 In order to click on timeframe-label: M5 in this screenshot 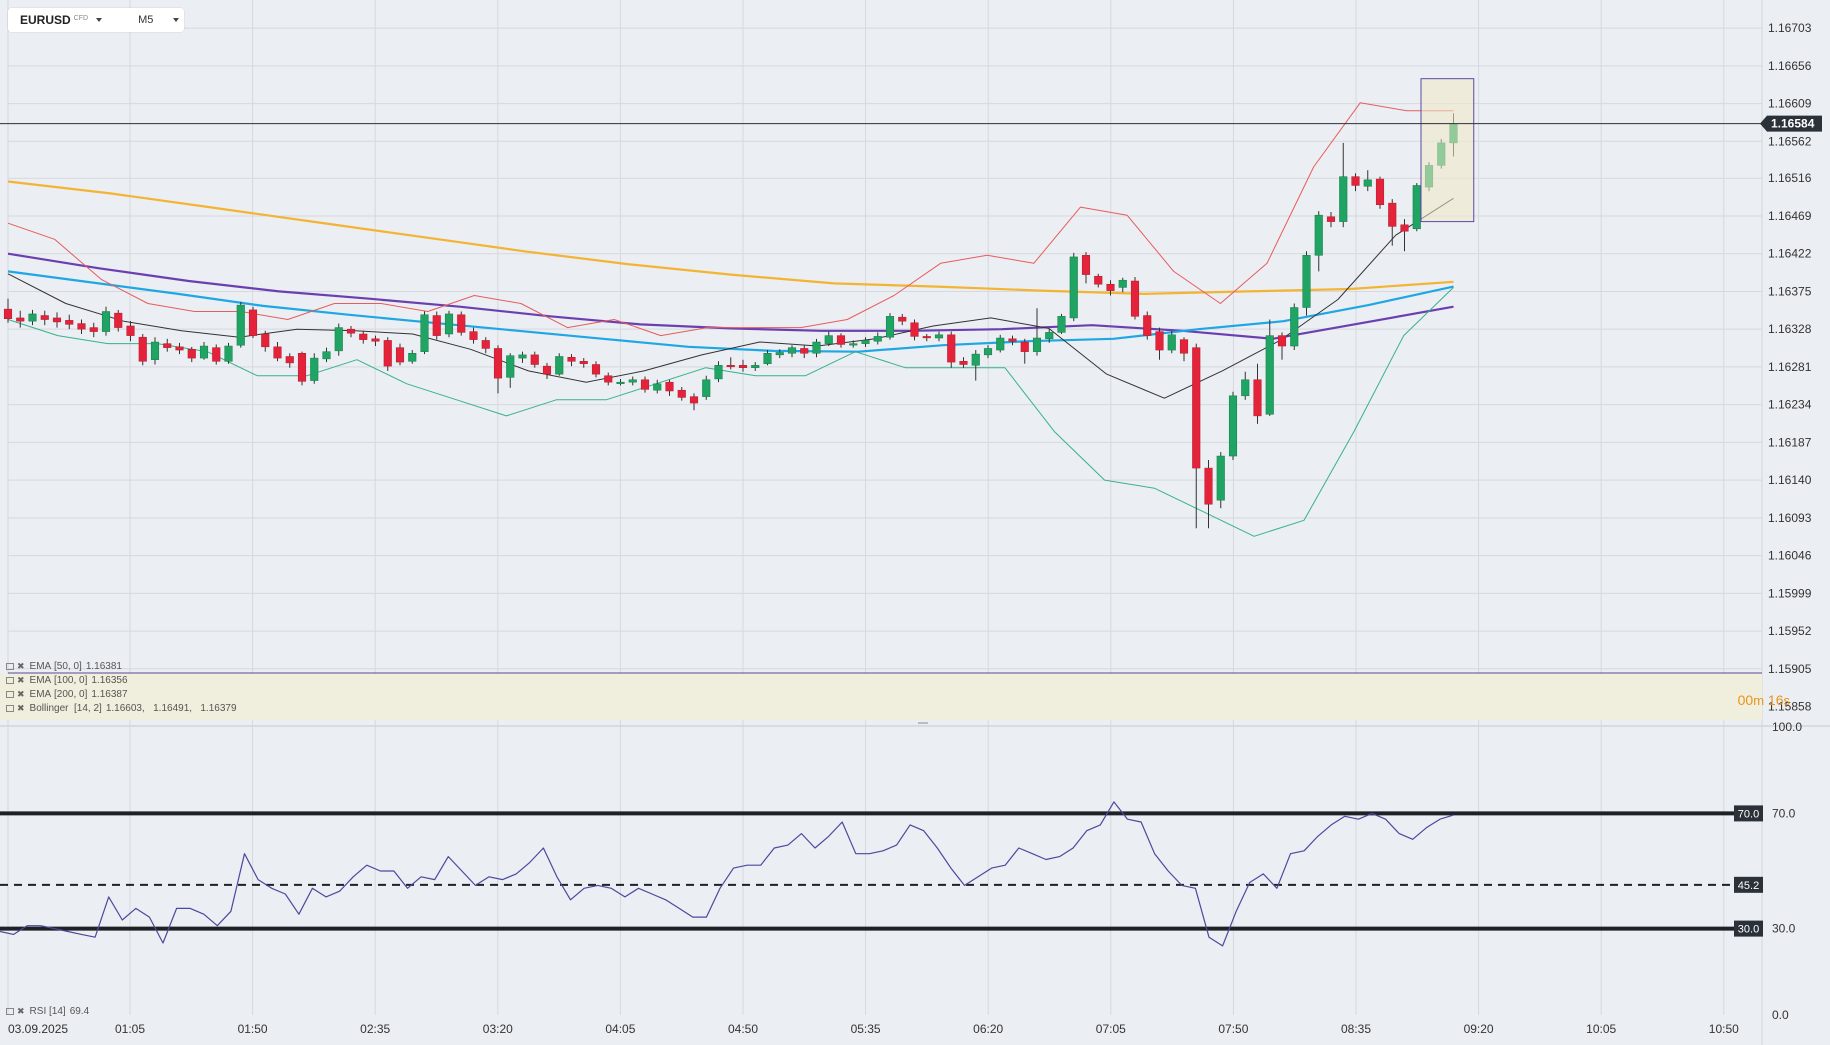, I will do `click(146, 20)`.